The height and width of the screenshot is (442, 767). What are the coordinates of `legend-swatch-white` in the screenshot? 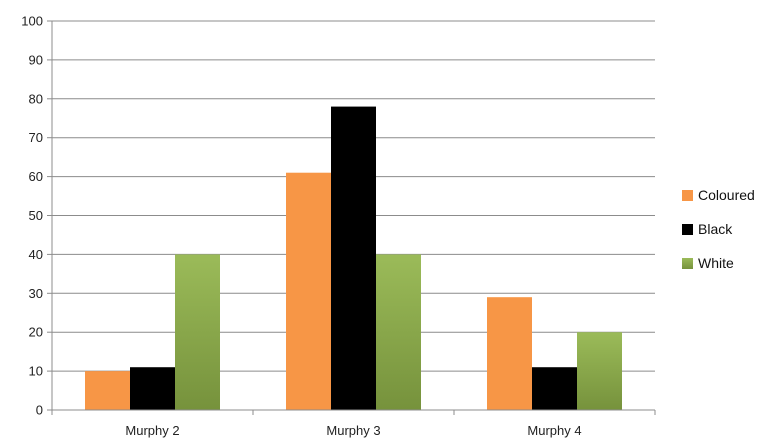 It's located at (687, 263).